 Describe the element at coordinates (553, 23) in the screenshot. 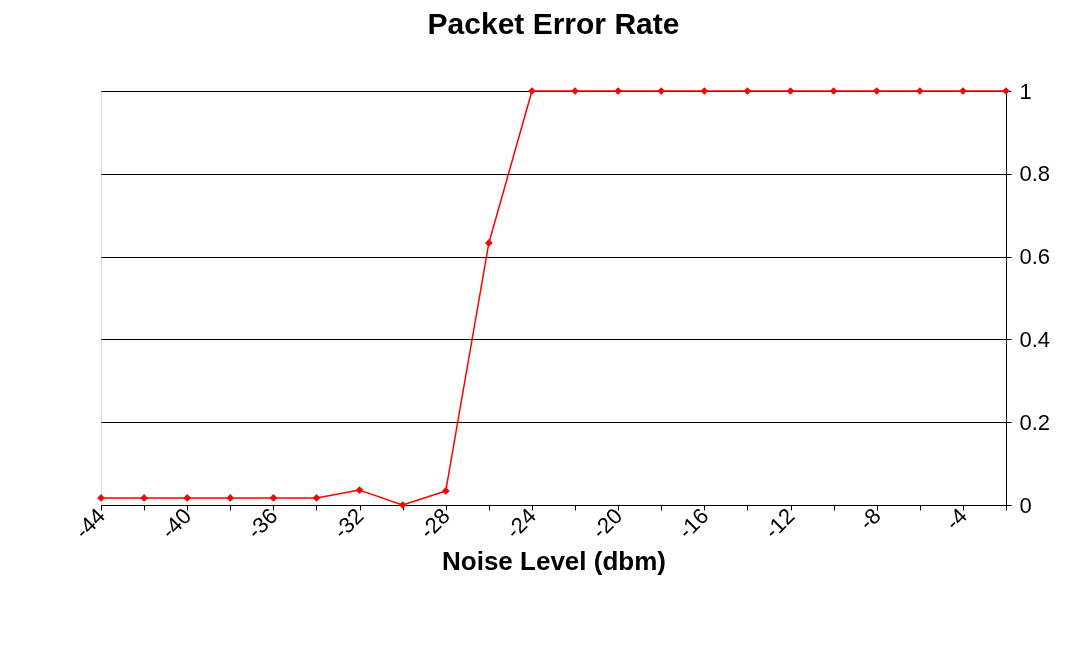

I see `chart-title: Packet Error Rate` at that location.